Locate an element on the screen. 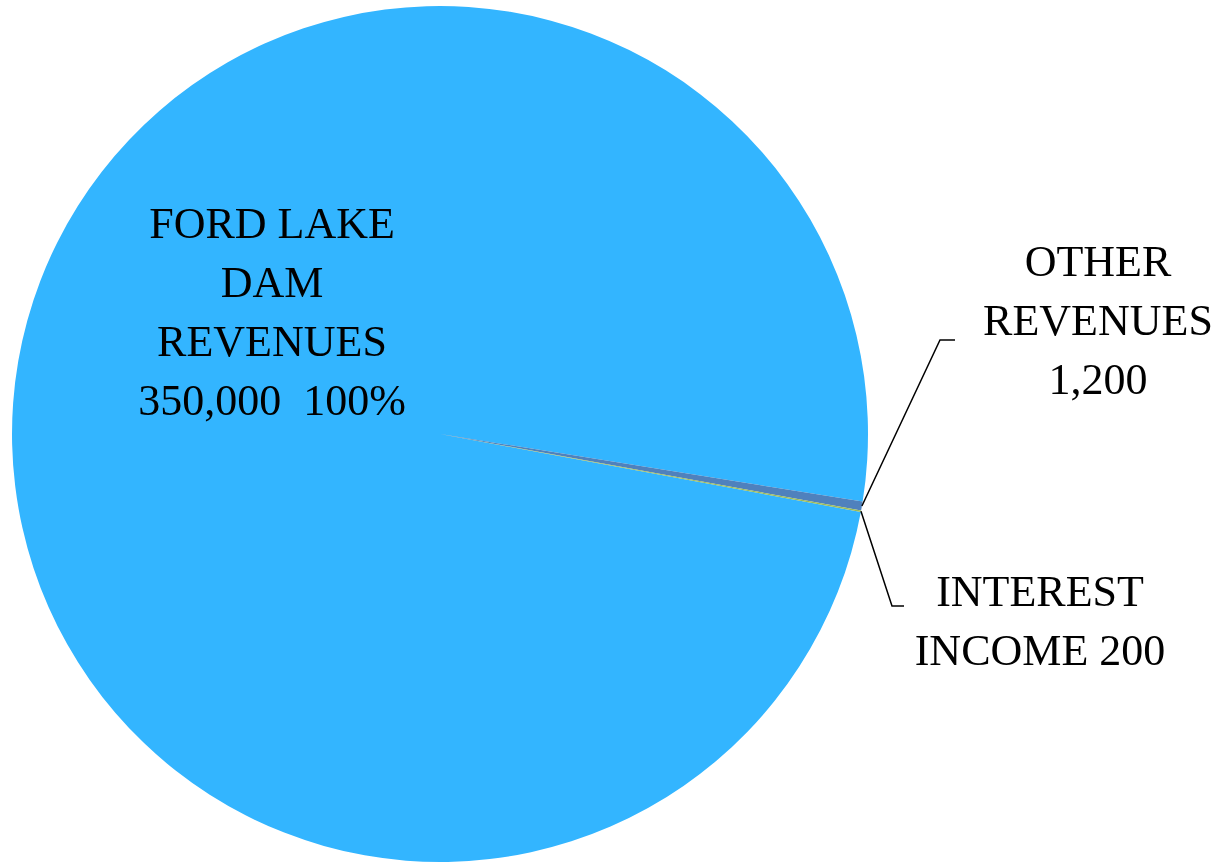 The image size is (1212, 862). slice-label: OTHER REVENUES is located at coordinates (1097, 290).